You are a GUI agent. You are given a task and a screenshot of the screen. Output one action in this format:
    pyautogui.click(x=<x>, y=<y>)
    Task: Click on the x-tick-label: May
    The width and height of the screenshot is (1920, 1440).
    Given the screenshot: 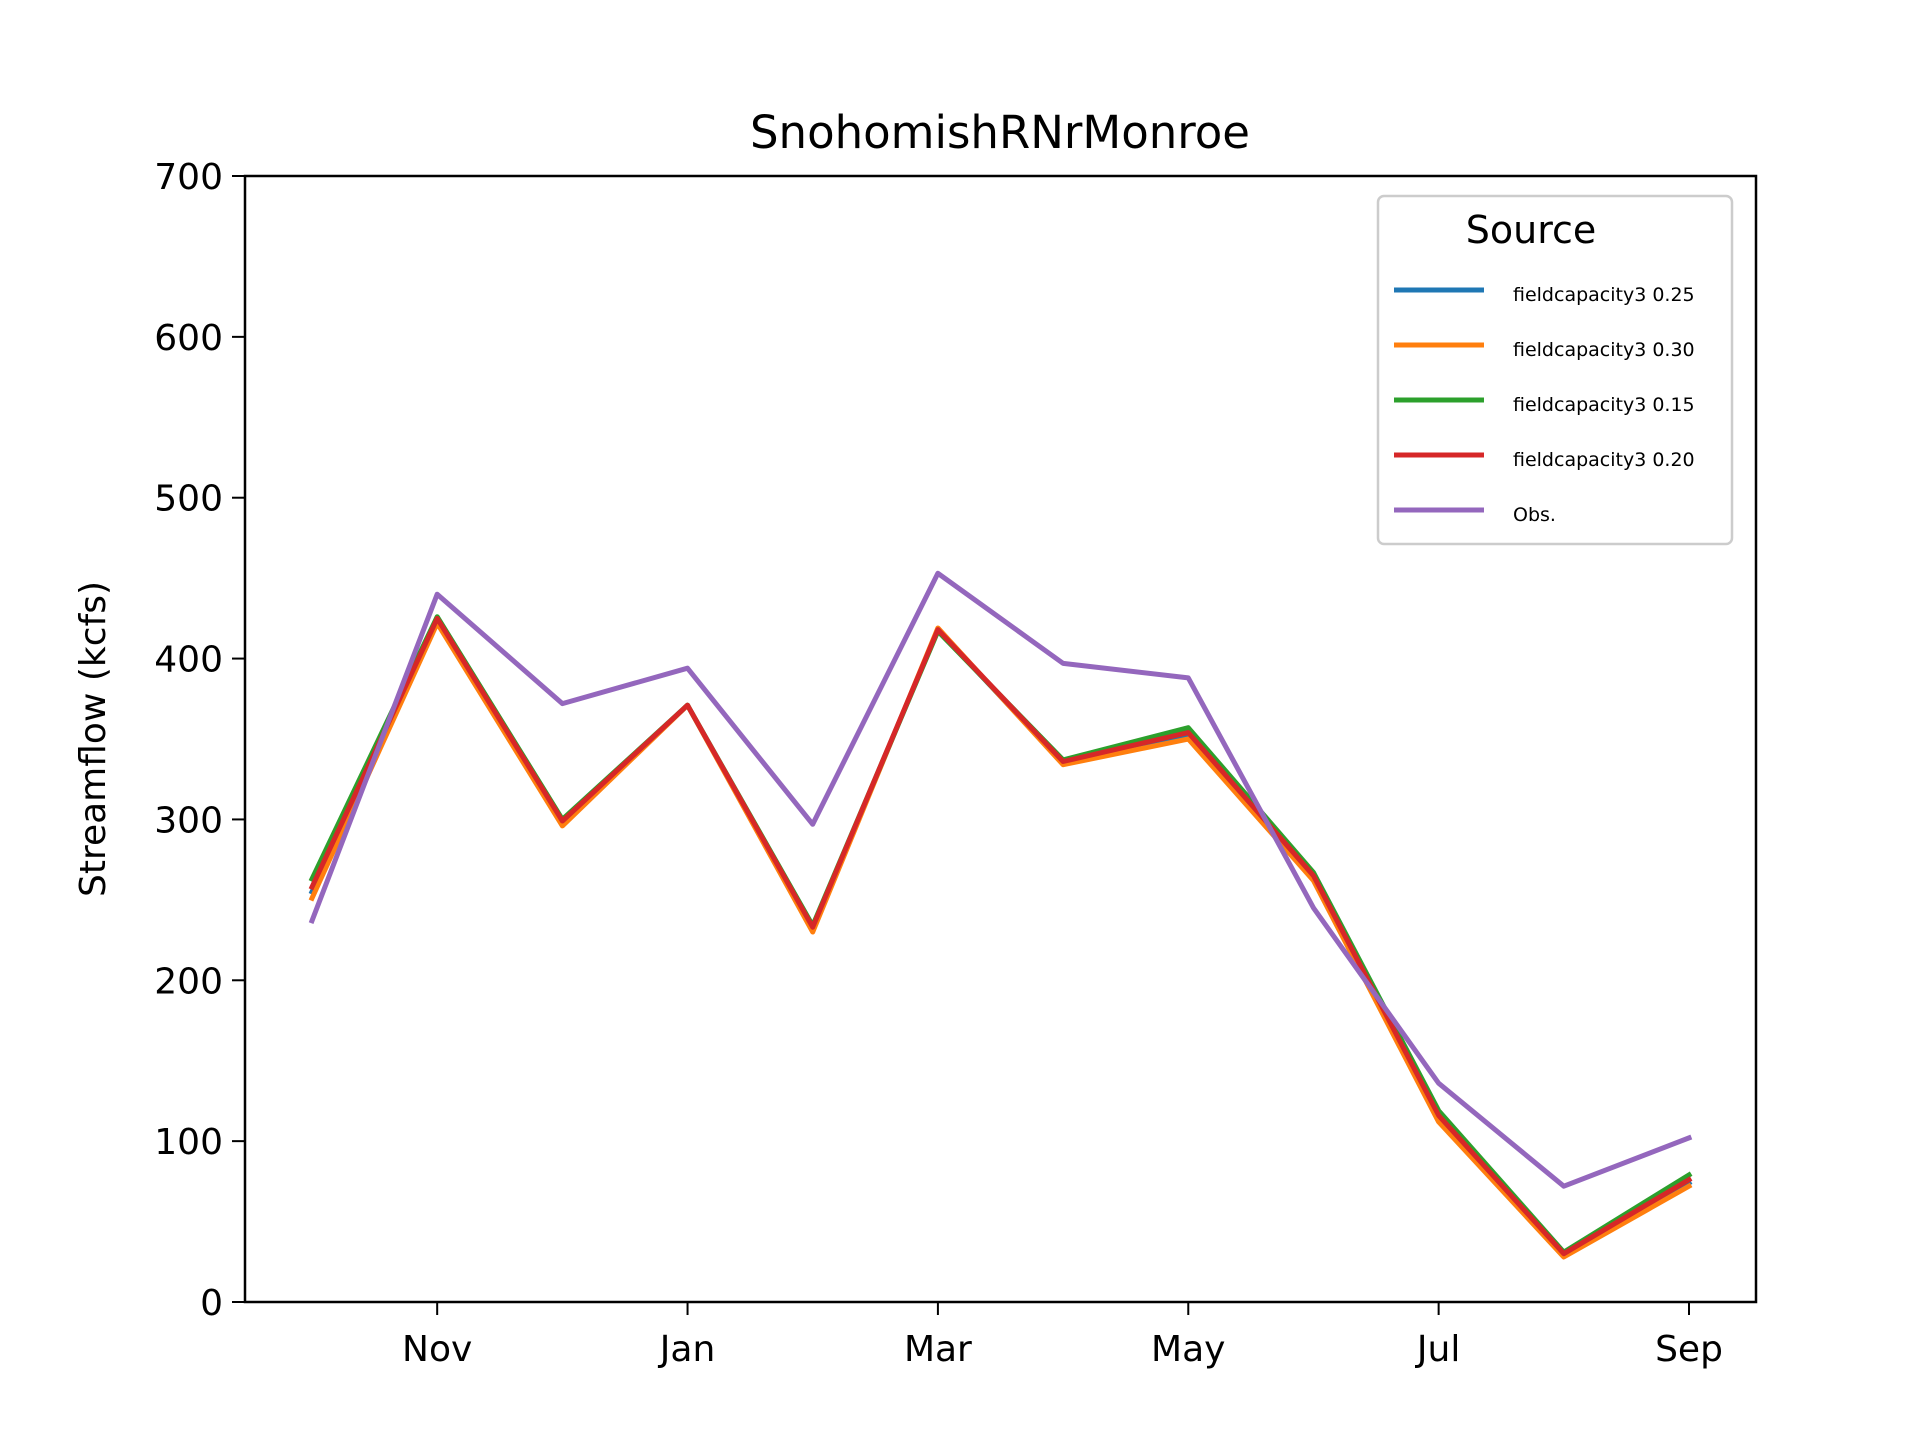 What is the action you would take?
    pyautogui.click(x=1188, y=1349)
    